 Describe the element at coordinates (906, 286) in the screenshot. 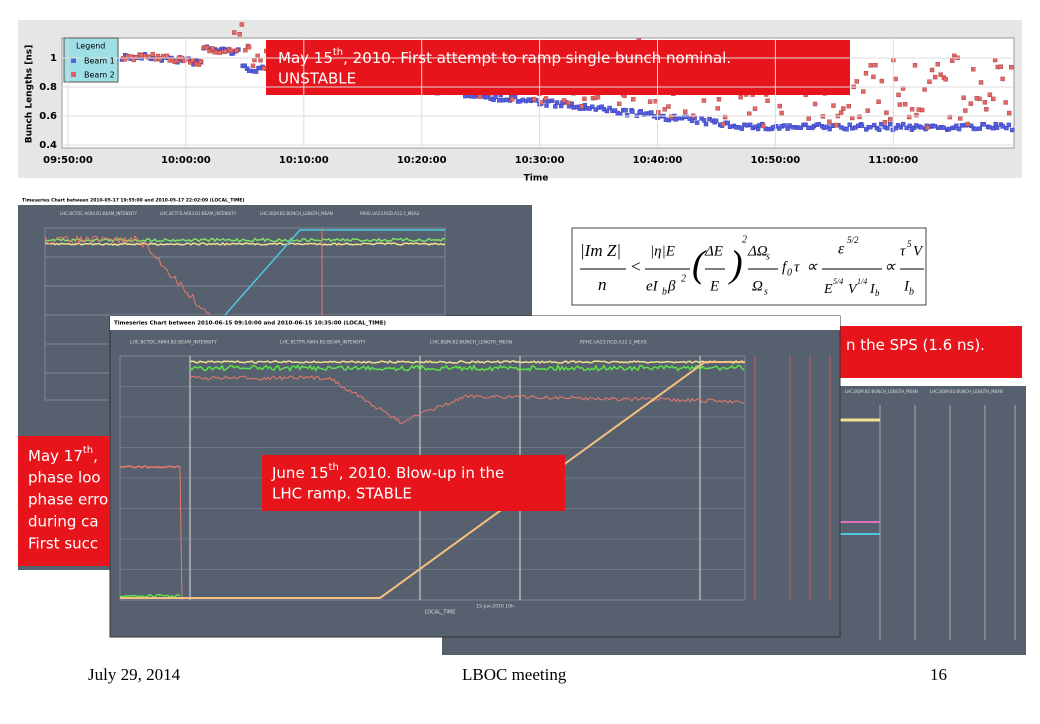

I see `formula-part: I` at that location.